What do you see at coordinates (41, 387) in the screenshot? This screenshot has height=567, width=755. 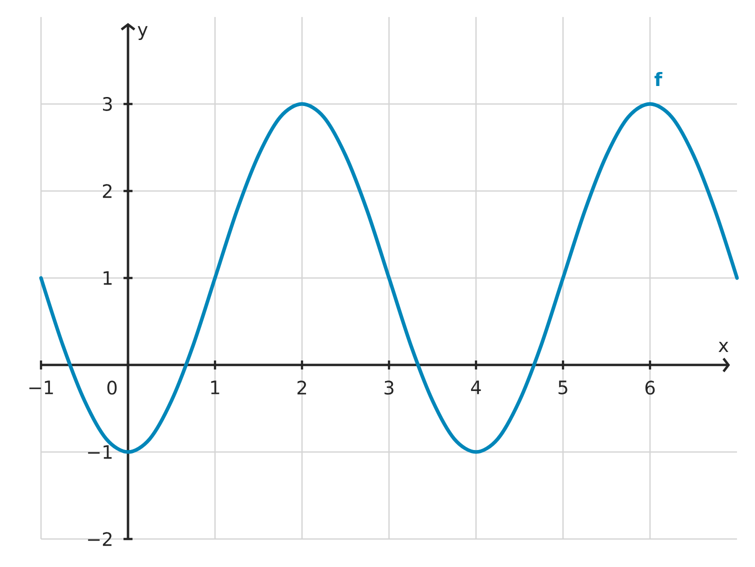 I see `x-tick-label: −1` at bounding box center [41, 387].